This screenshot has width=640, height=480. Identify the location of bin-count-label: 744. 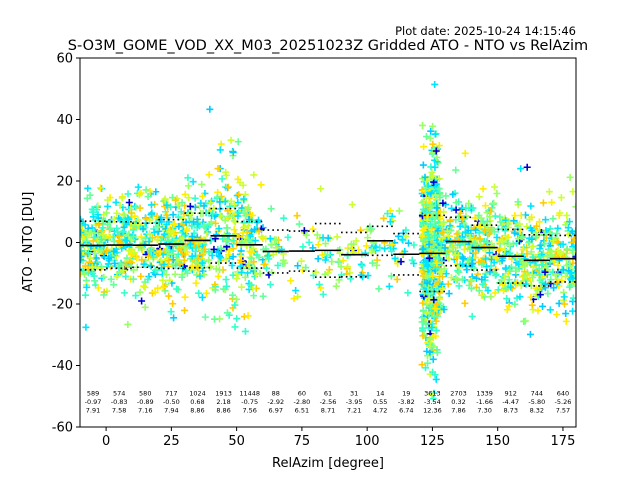
(537, 394).